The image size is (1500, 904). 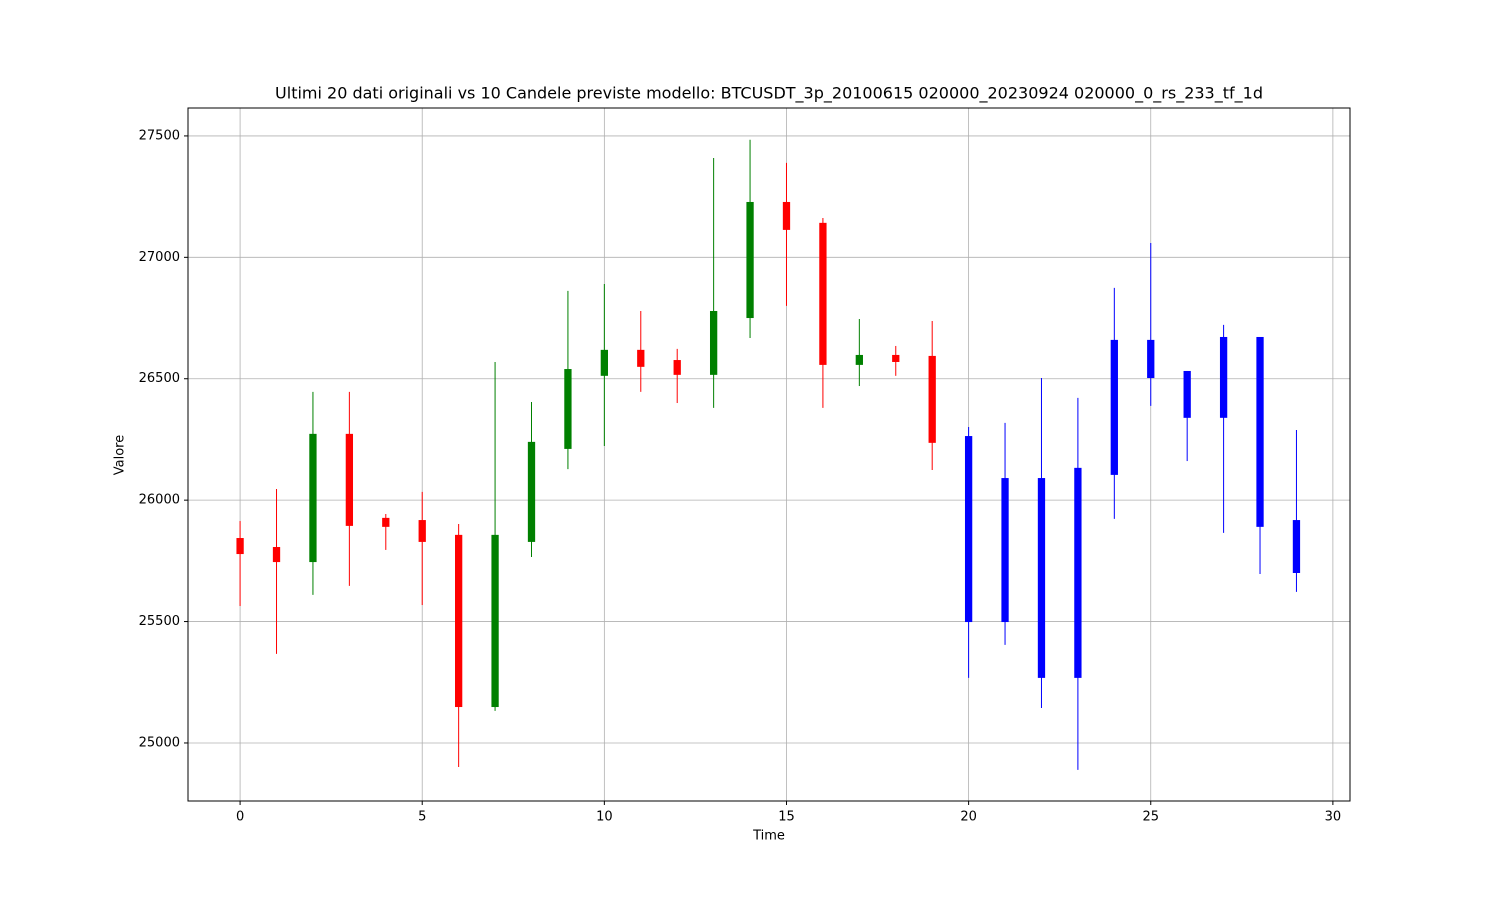 I want to click on x-tick-label: 30, so click(x=1333, y=817).